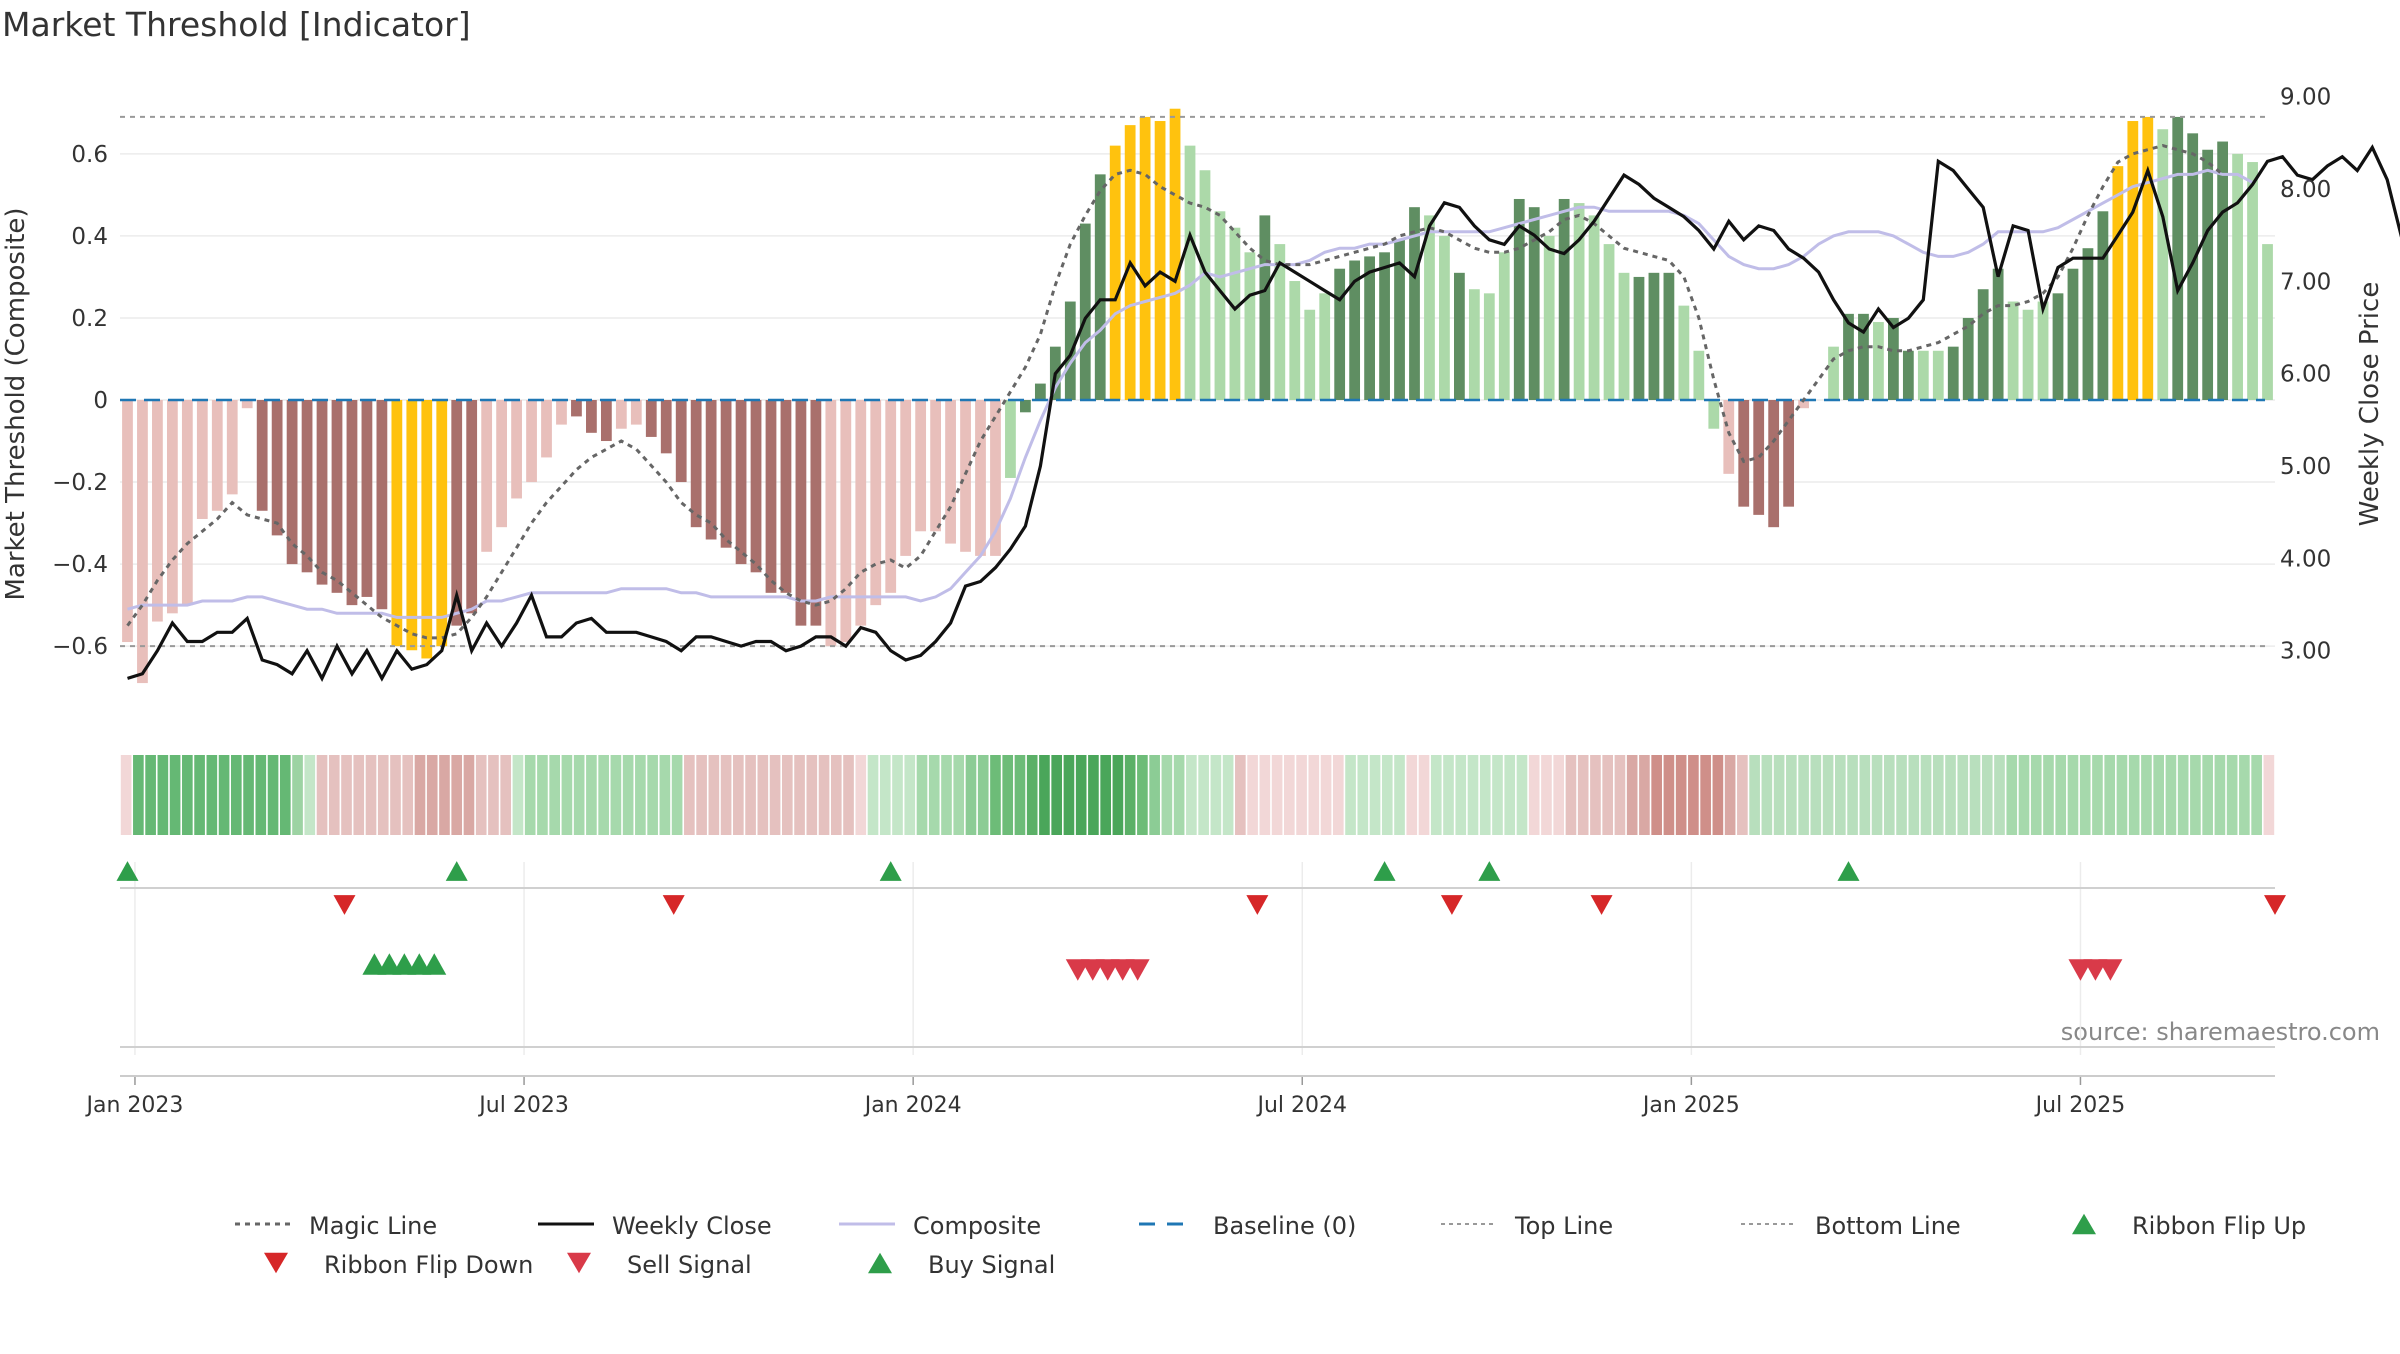 This screenshot has height=1354, width=2400. What do you see at coordinates (2305, 375) in the screenshot?
I see `y-right-tick-label: 6.00` at bounding box center [2305, 375].